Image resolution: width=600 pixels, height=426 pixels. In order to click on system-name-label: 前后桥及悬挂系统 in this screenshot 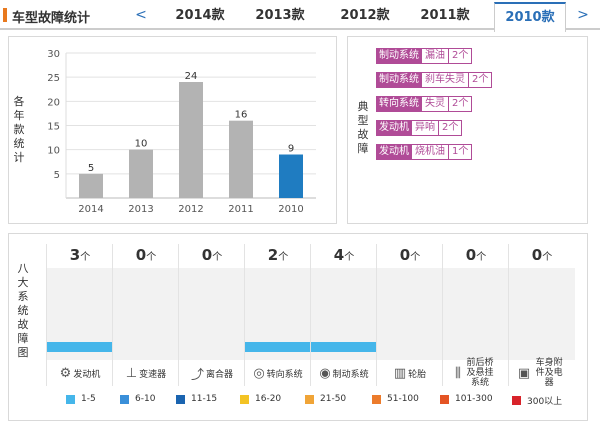, I will do `click(480, 373)`.